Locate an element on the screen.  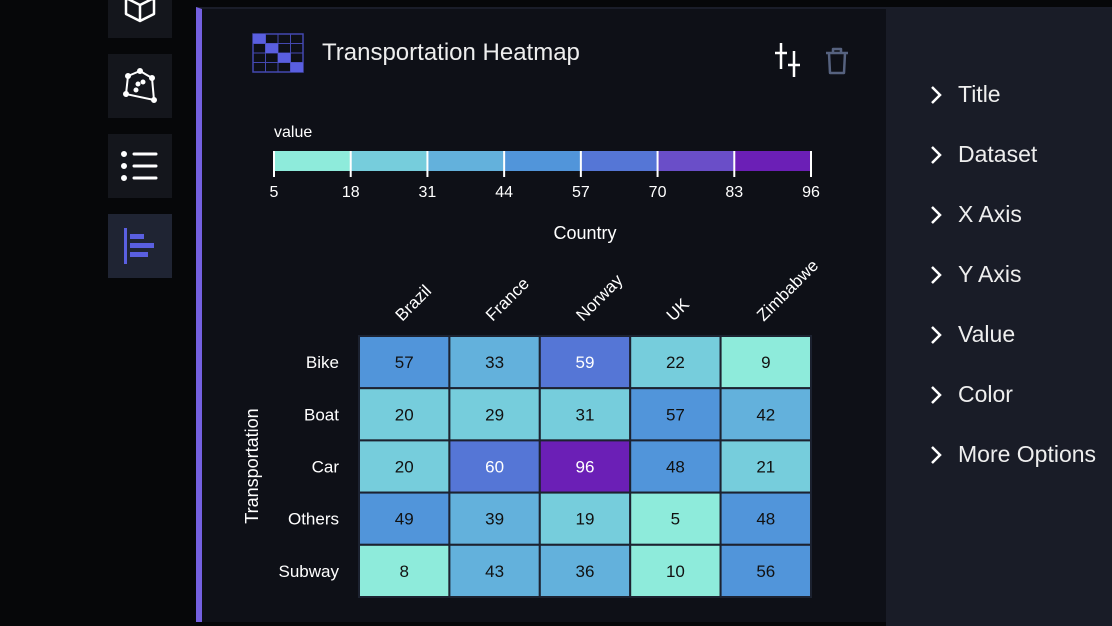
cell-value-label: 21 is located at coordinates (765, 467).